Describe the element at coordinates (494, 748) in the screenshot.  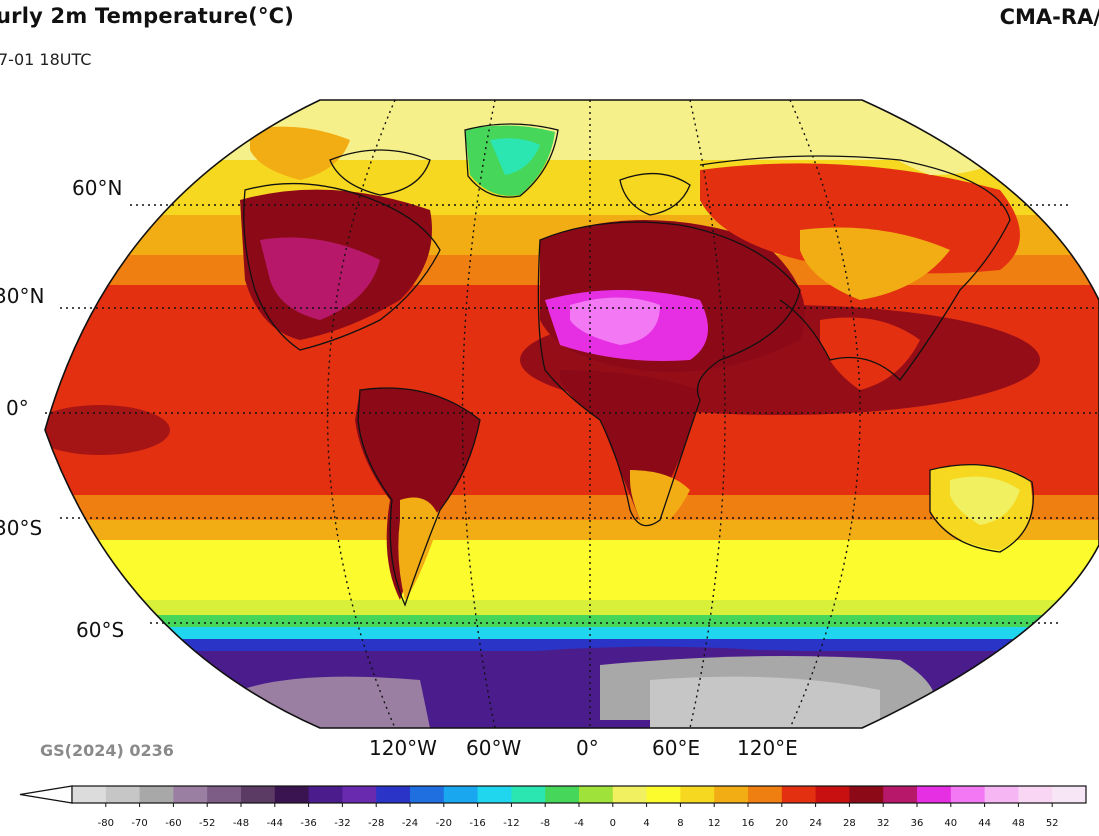
I see `lon-label-60w: 60°W` at that location.